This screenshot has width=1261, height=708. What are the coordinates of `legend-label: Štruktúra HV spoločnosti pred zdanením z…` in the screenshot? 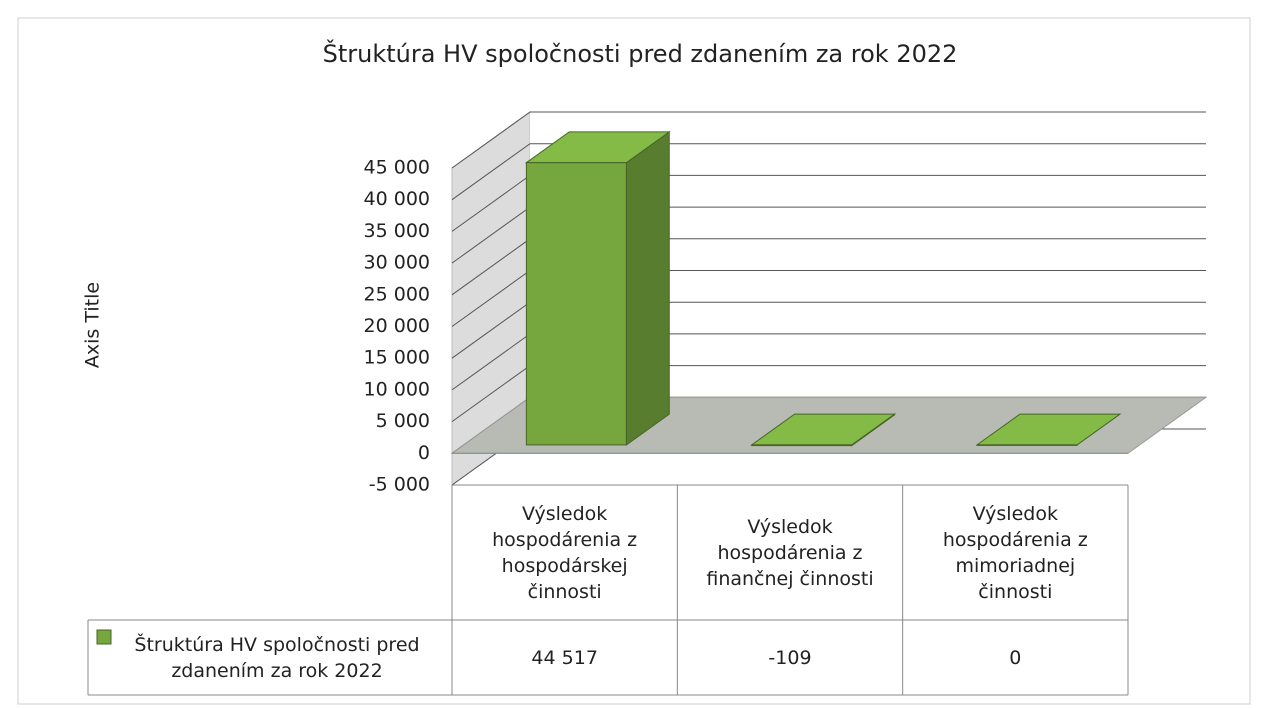 It's located at (277, 657).